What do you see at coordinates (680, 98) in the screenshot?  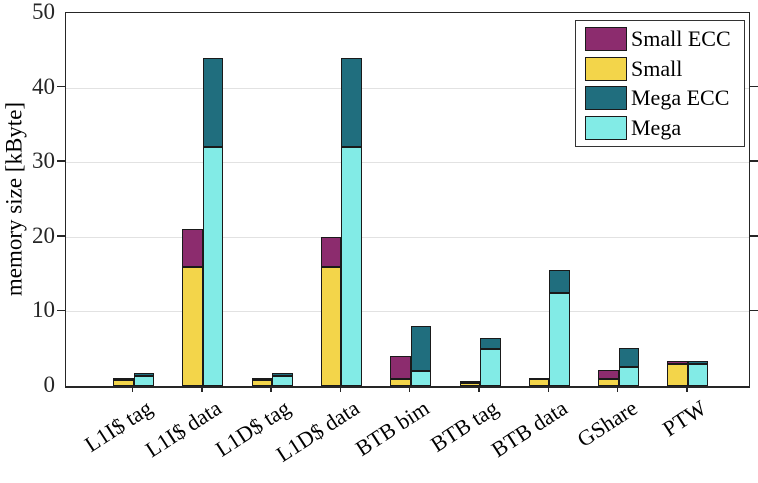 I see `legend-label: Mega ECC` at bounding box center [680, 98].